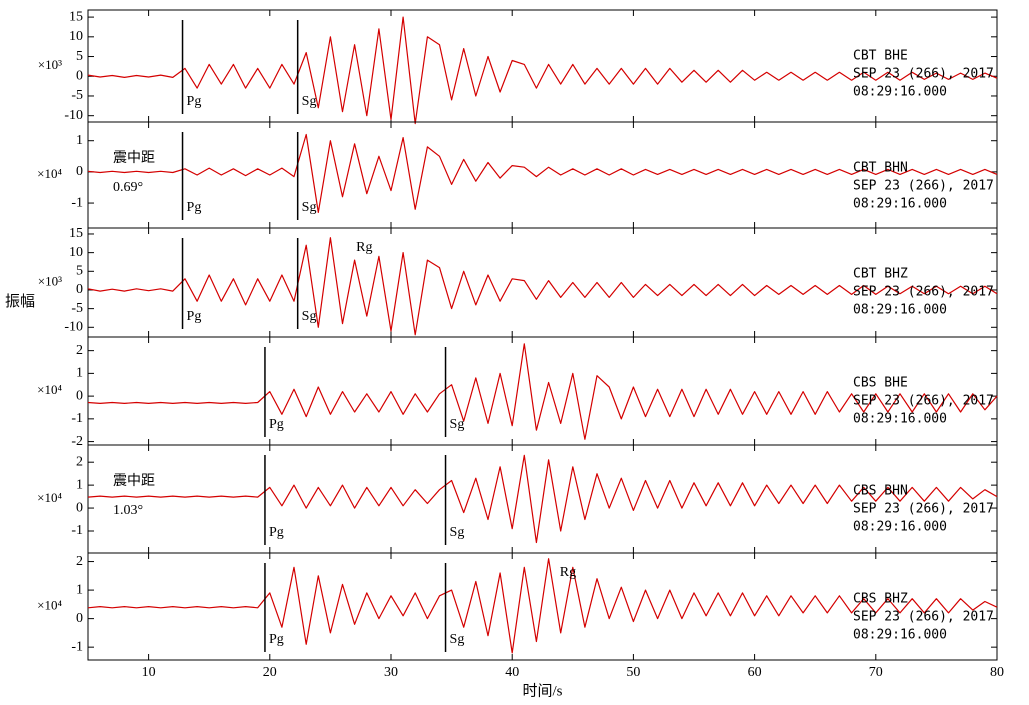 The height and width of the screenshot is (705, 1029). I want to click on x-tick-label: 70, so click(876, 672).